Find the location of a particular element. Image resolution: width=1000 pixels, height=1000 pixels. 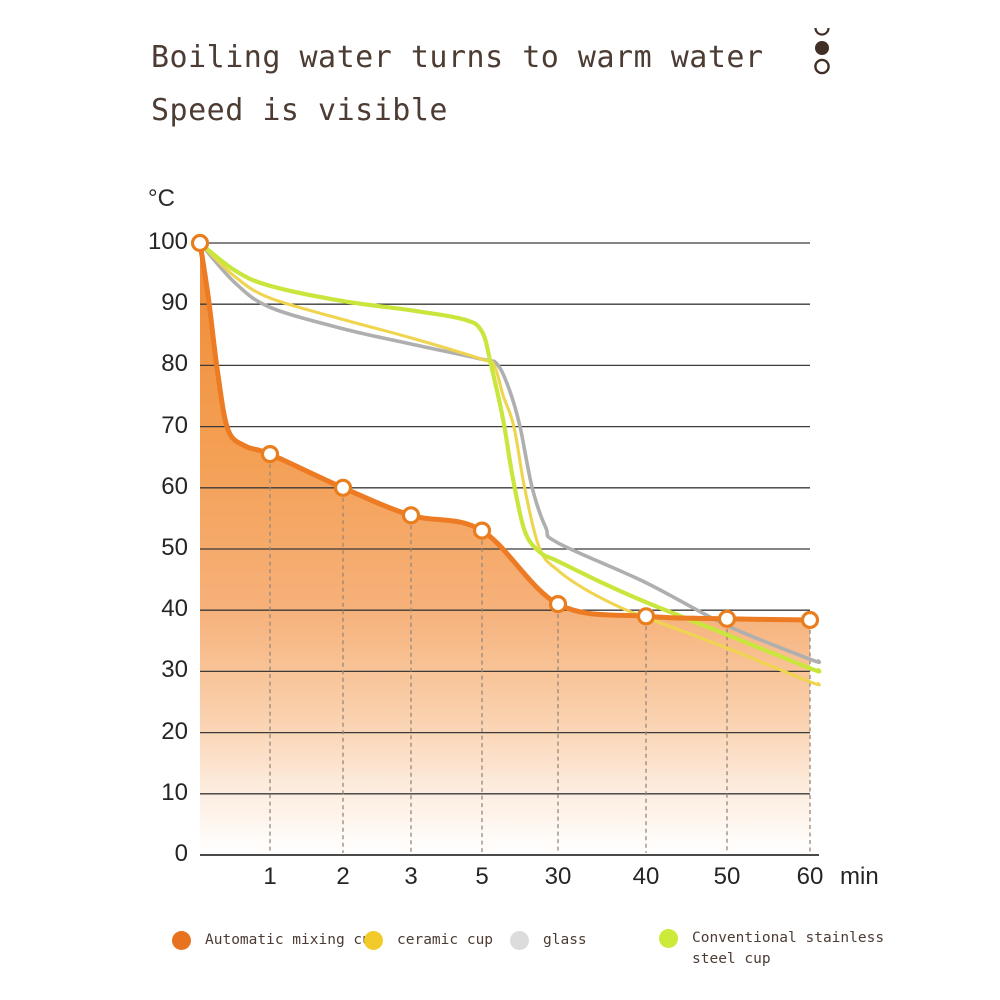

x-tick-label: 1 is located at coordinates (270, 876).